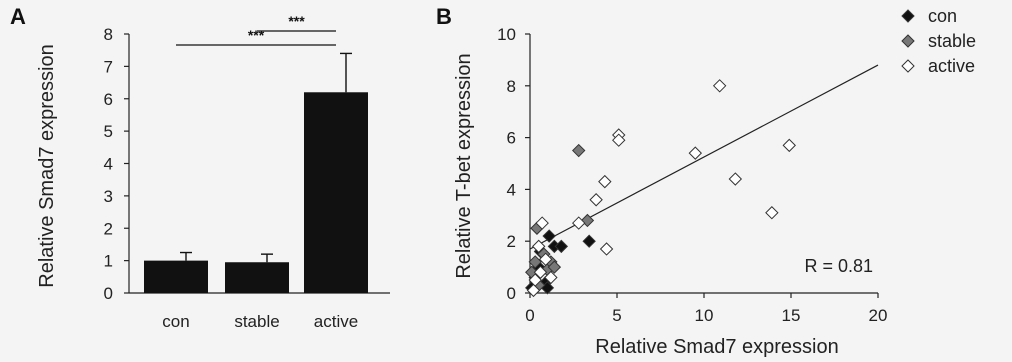  Describe the element at coordinates (256, 321) in the screenshot. I see `category-label-stable: stable` at that location.